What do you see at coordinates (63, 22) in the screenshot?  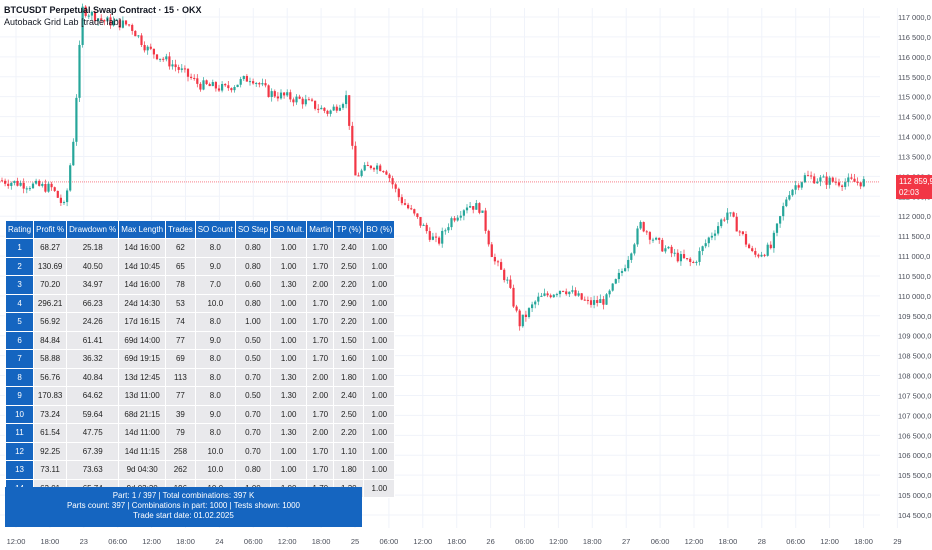 I see `indicator-title: Autoback Grid Lab [trade lab]` at bounding box center [63, 22].